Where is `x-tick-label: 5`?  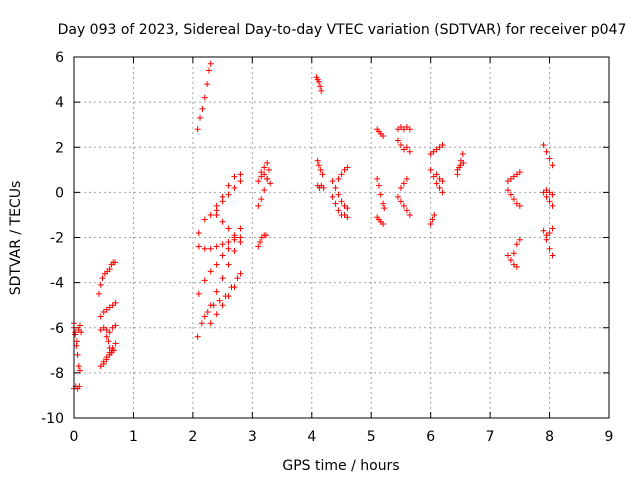
x-tick-label: 5 is located at coordinates (371, 437).